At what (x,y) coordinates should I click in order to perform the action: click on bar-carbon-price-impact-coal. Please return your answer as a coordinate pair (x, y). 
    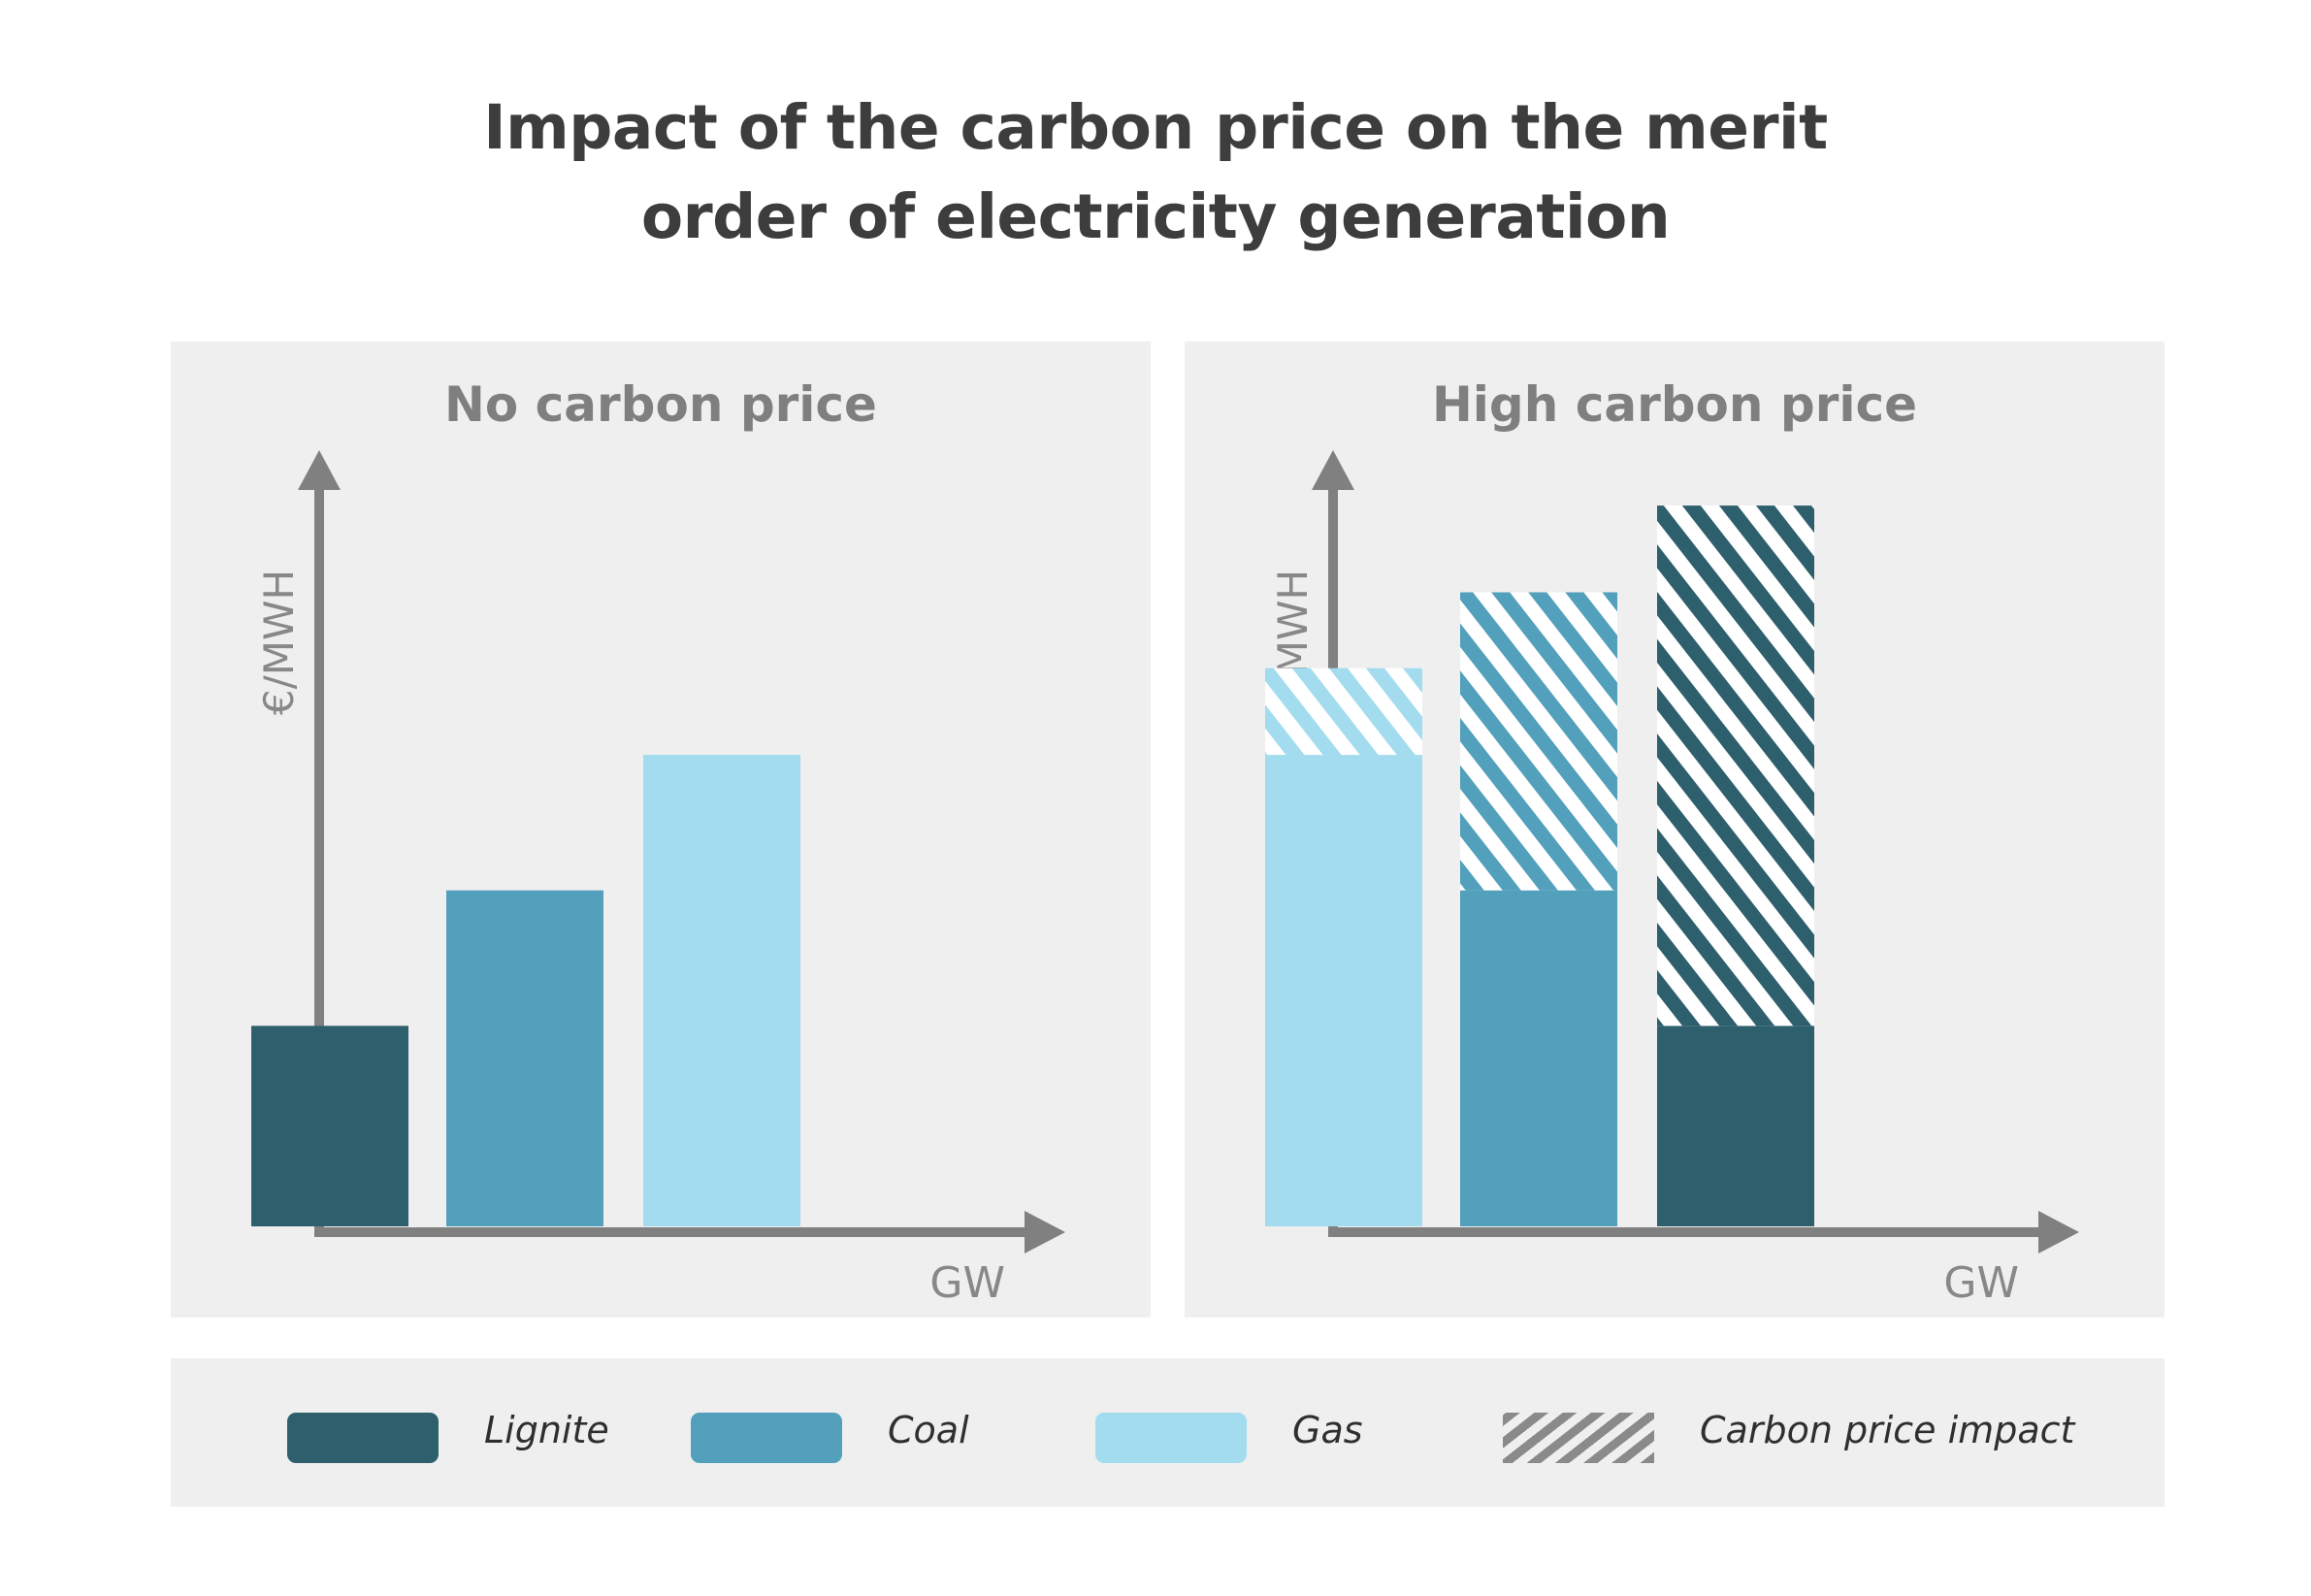
    Looking at the image, I should click on (1538, 741).